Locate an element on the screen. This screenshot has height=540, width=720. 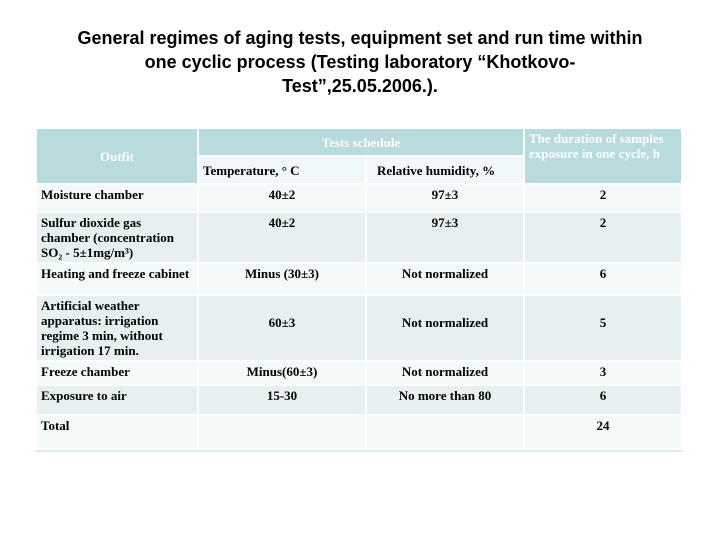
table-row: Moisture chamber 40±2 97±3 2 is located at coordinates (359, 198).